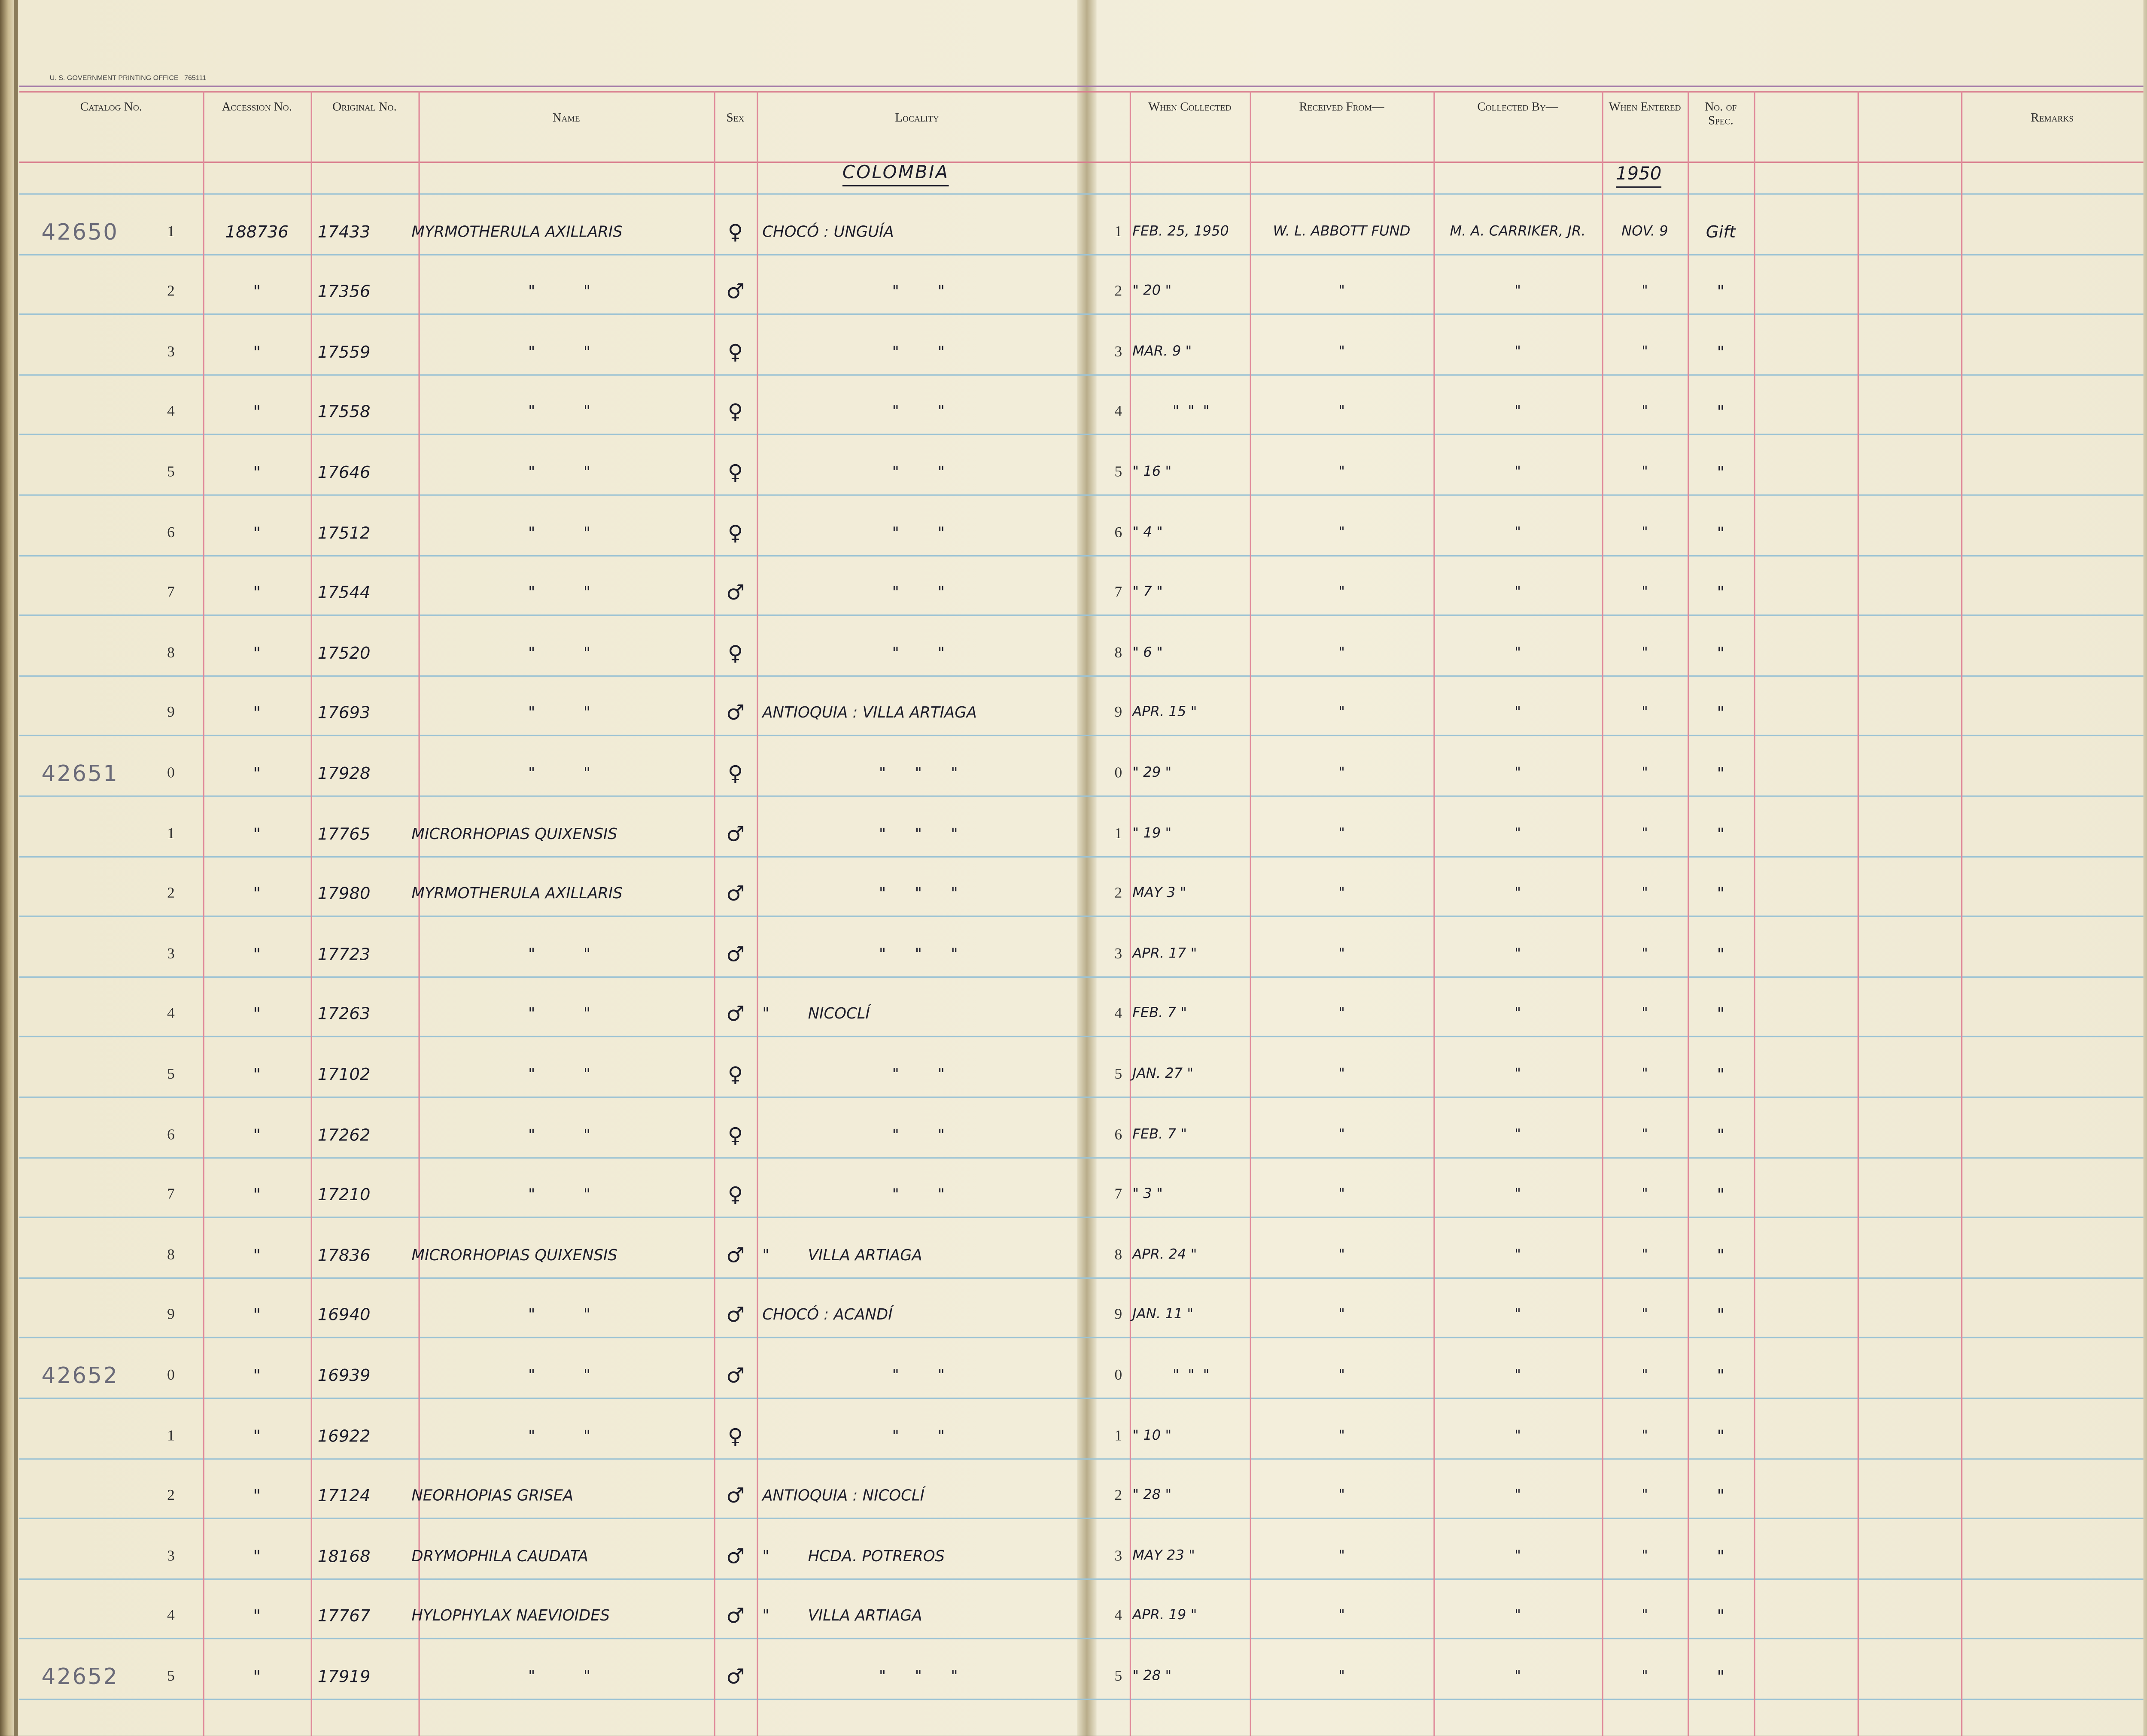  Describe the element at coordinates (257, 106) in the screenshot. I see `column-header: Accession No.` at that location.